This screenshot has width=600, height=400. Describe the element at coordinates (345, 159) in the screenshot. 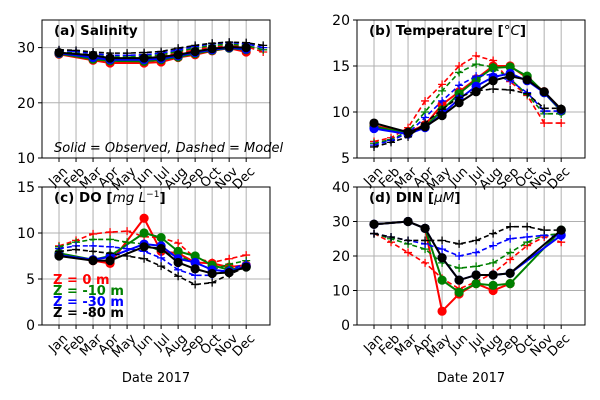

I see `y-tick-label: 5` at that location.